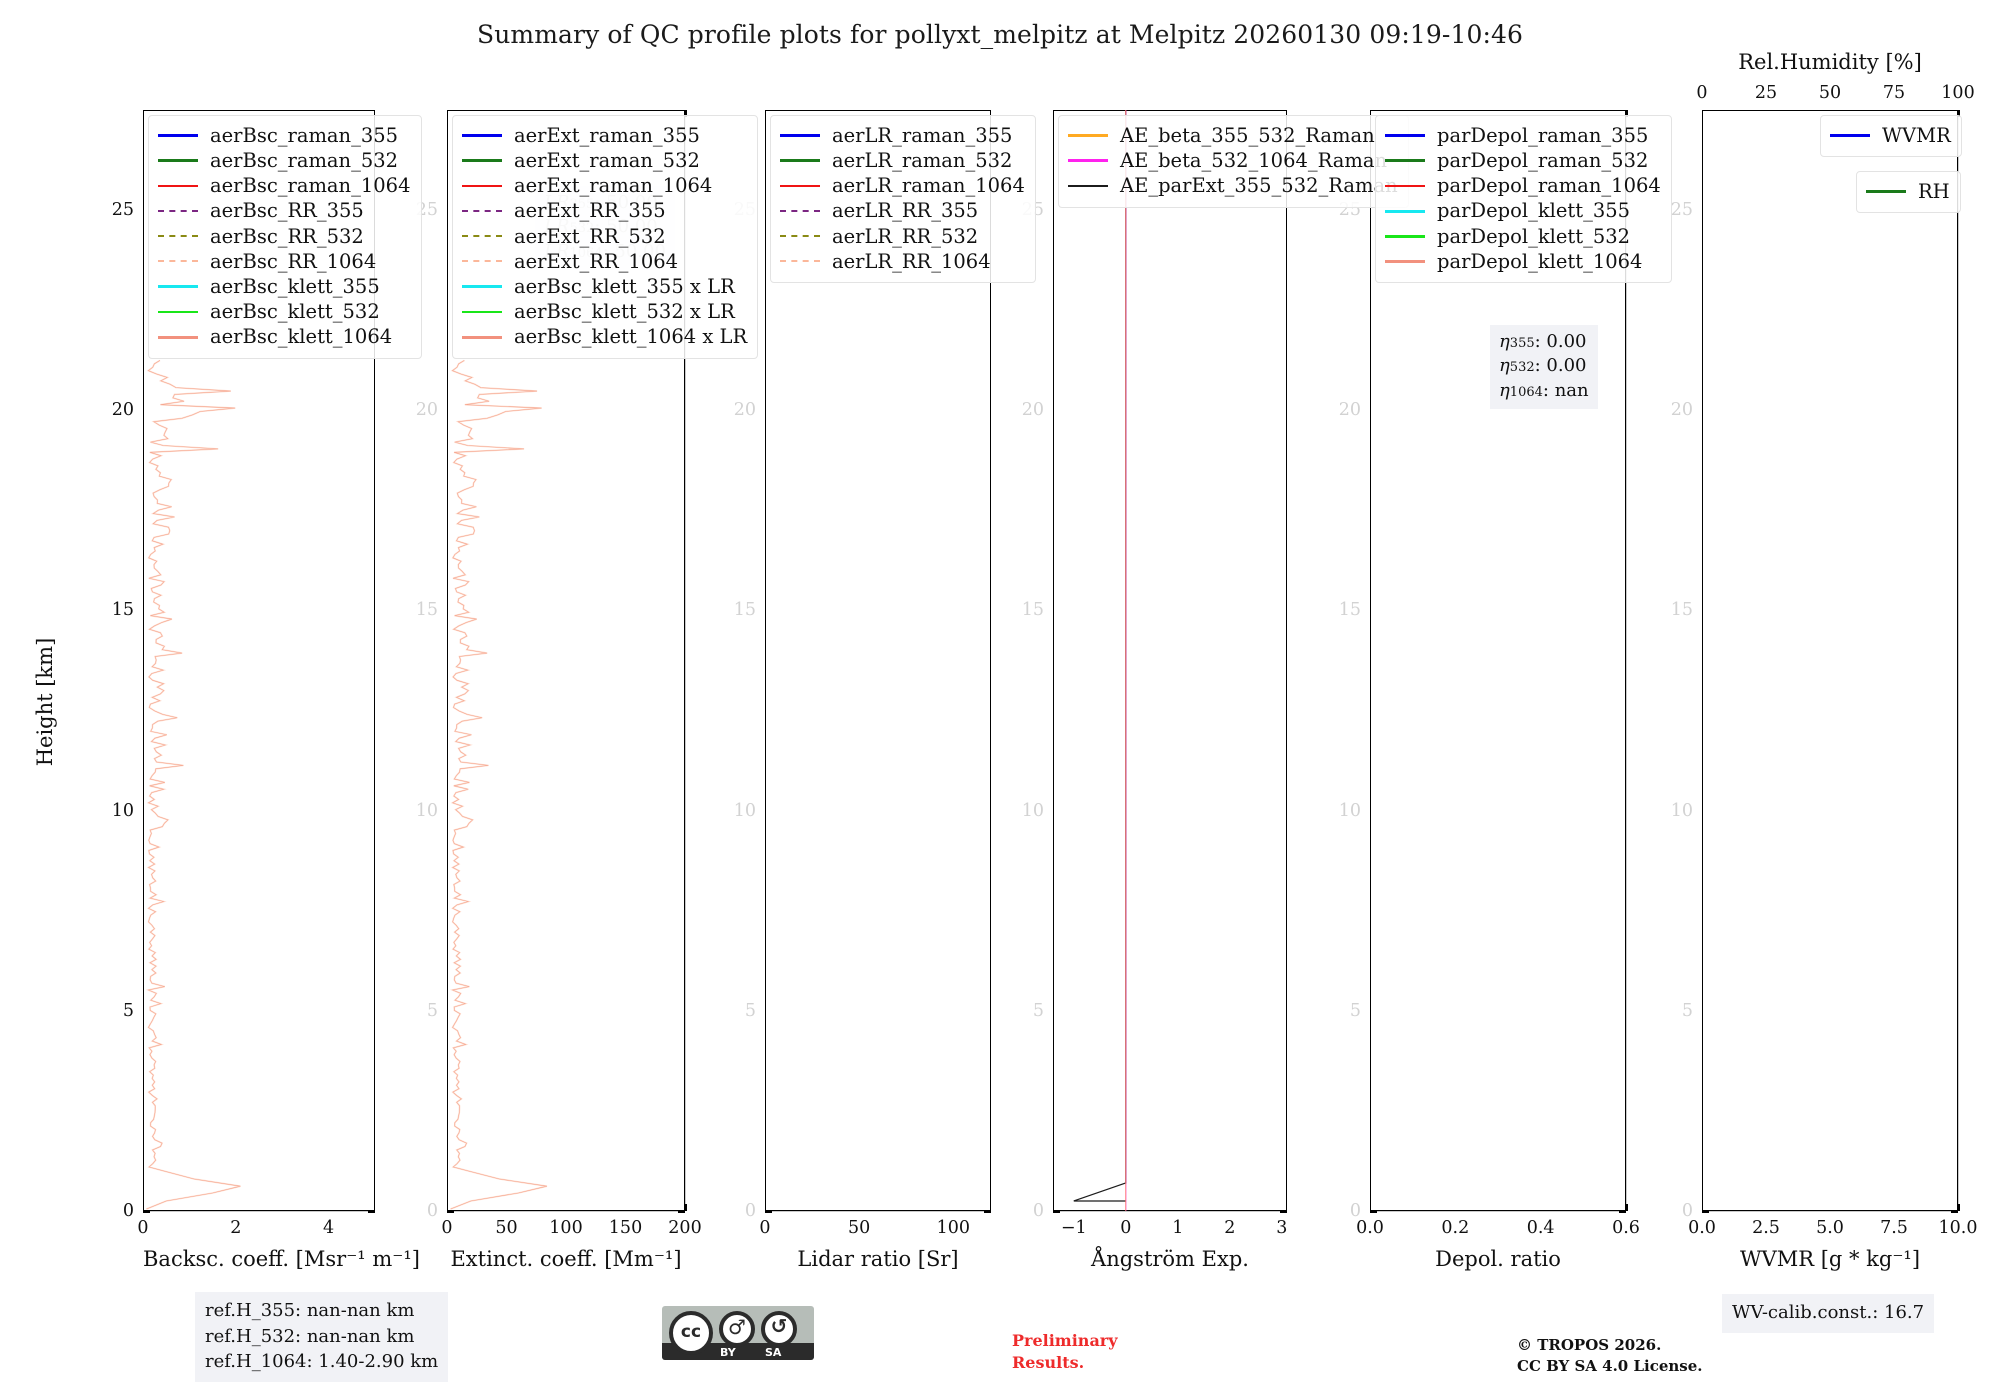  I want to click on annotation-row: η1064: nan, so click(1544, 391).